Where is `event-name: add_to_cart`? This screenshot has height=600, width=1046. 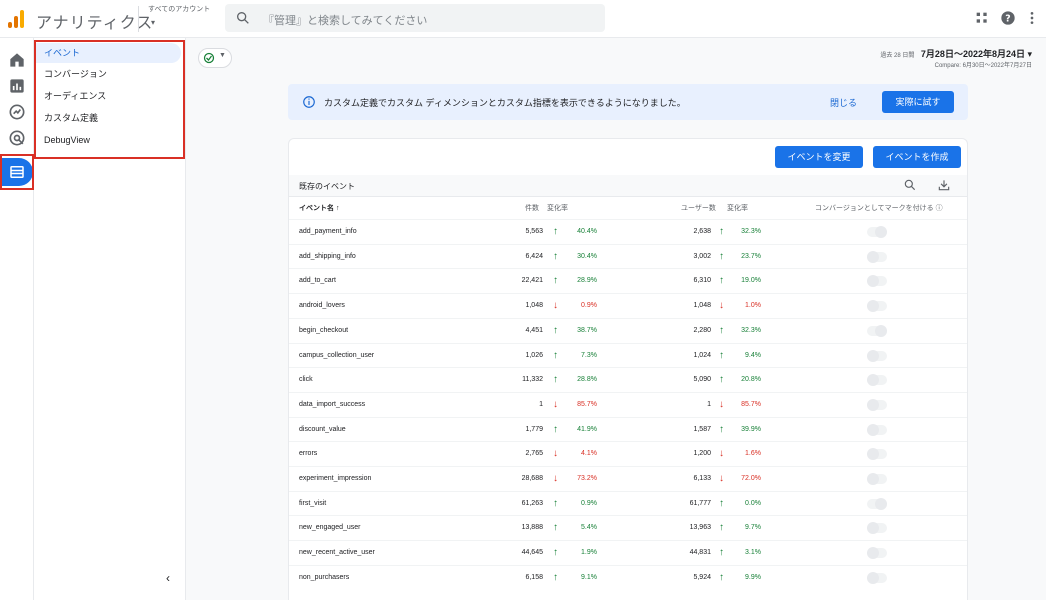
event-name: add_to_cart is located at coordinates (317, 281).